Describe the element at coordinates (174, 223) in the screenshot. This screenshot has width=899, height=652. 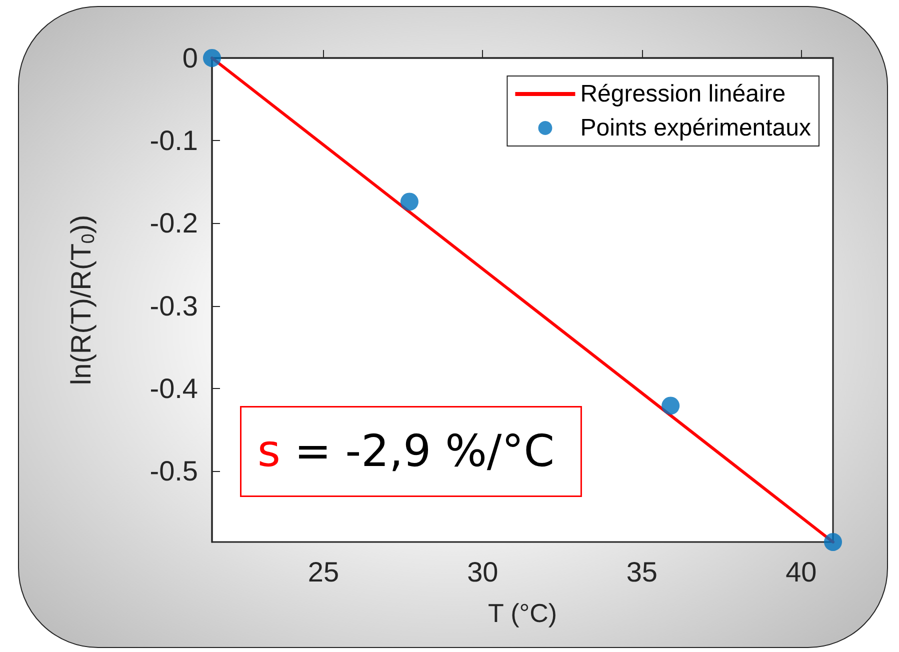
I see `y-tick-label: -0.2` at that location.